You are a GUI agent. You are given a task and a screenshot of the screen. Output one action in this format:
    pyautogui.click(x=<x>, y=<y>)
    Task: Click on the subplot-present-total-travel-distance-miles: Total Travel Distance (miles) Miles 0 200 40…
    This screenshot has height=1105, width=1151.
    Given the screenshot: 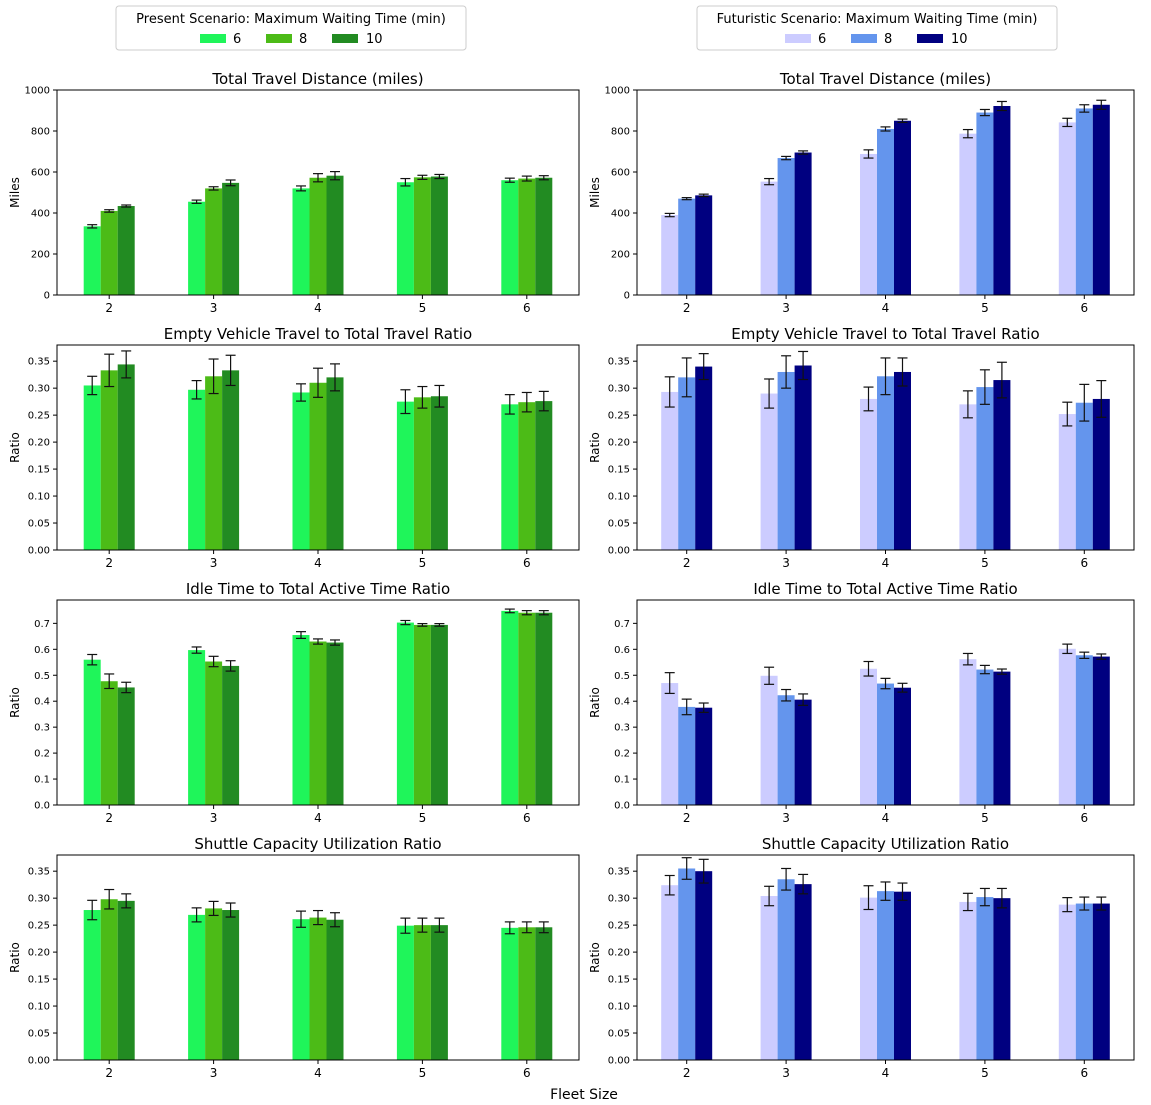 What is the action you would take?
    pyautogui.click(x=294, y=192)
    